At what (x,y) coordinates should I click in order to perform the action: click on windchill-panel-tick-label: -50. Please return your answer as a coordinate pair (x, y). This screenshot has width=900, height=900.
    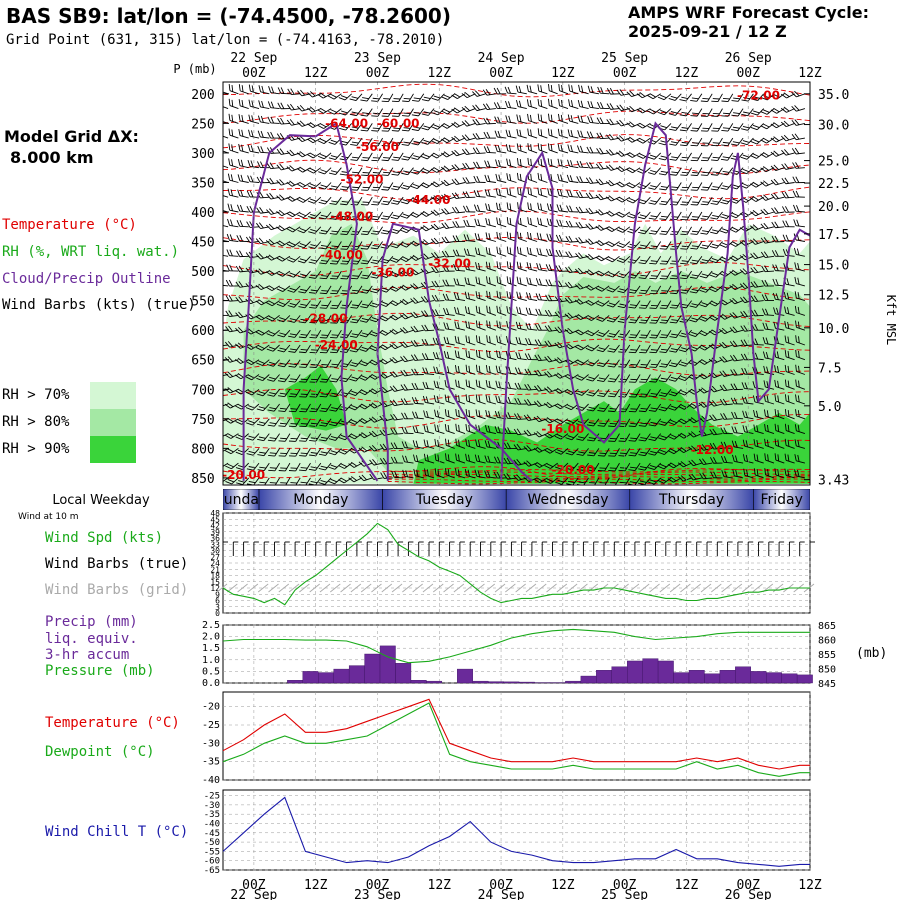
    Looking at the image, I should click on (212, 843).